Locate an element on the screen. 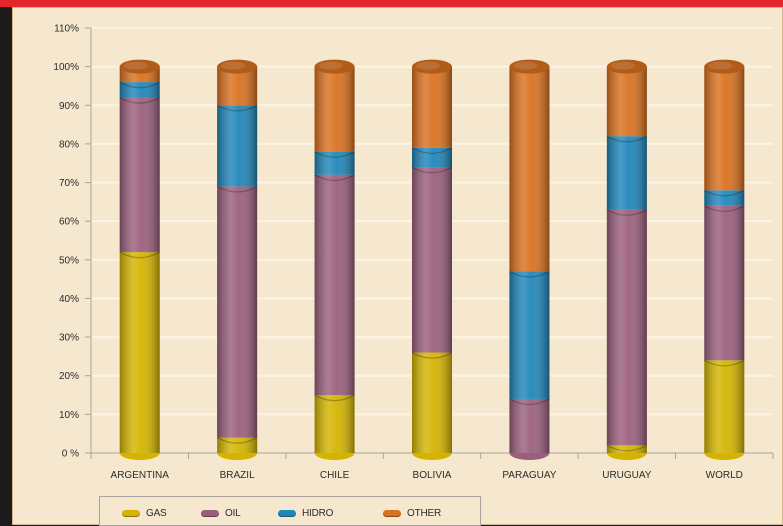 This screenshot has width=783, height=526. y-tick-label: 50% is located at coordinates (69, 260).